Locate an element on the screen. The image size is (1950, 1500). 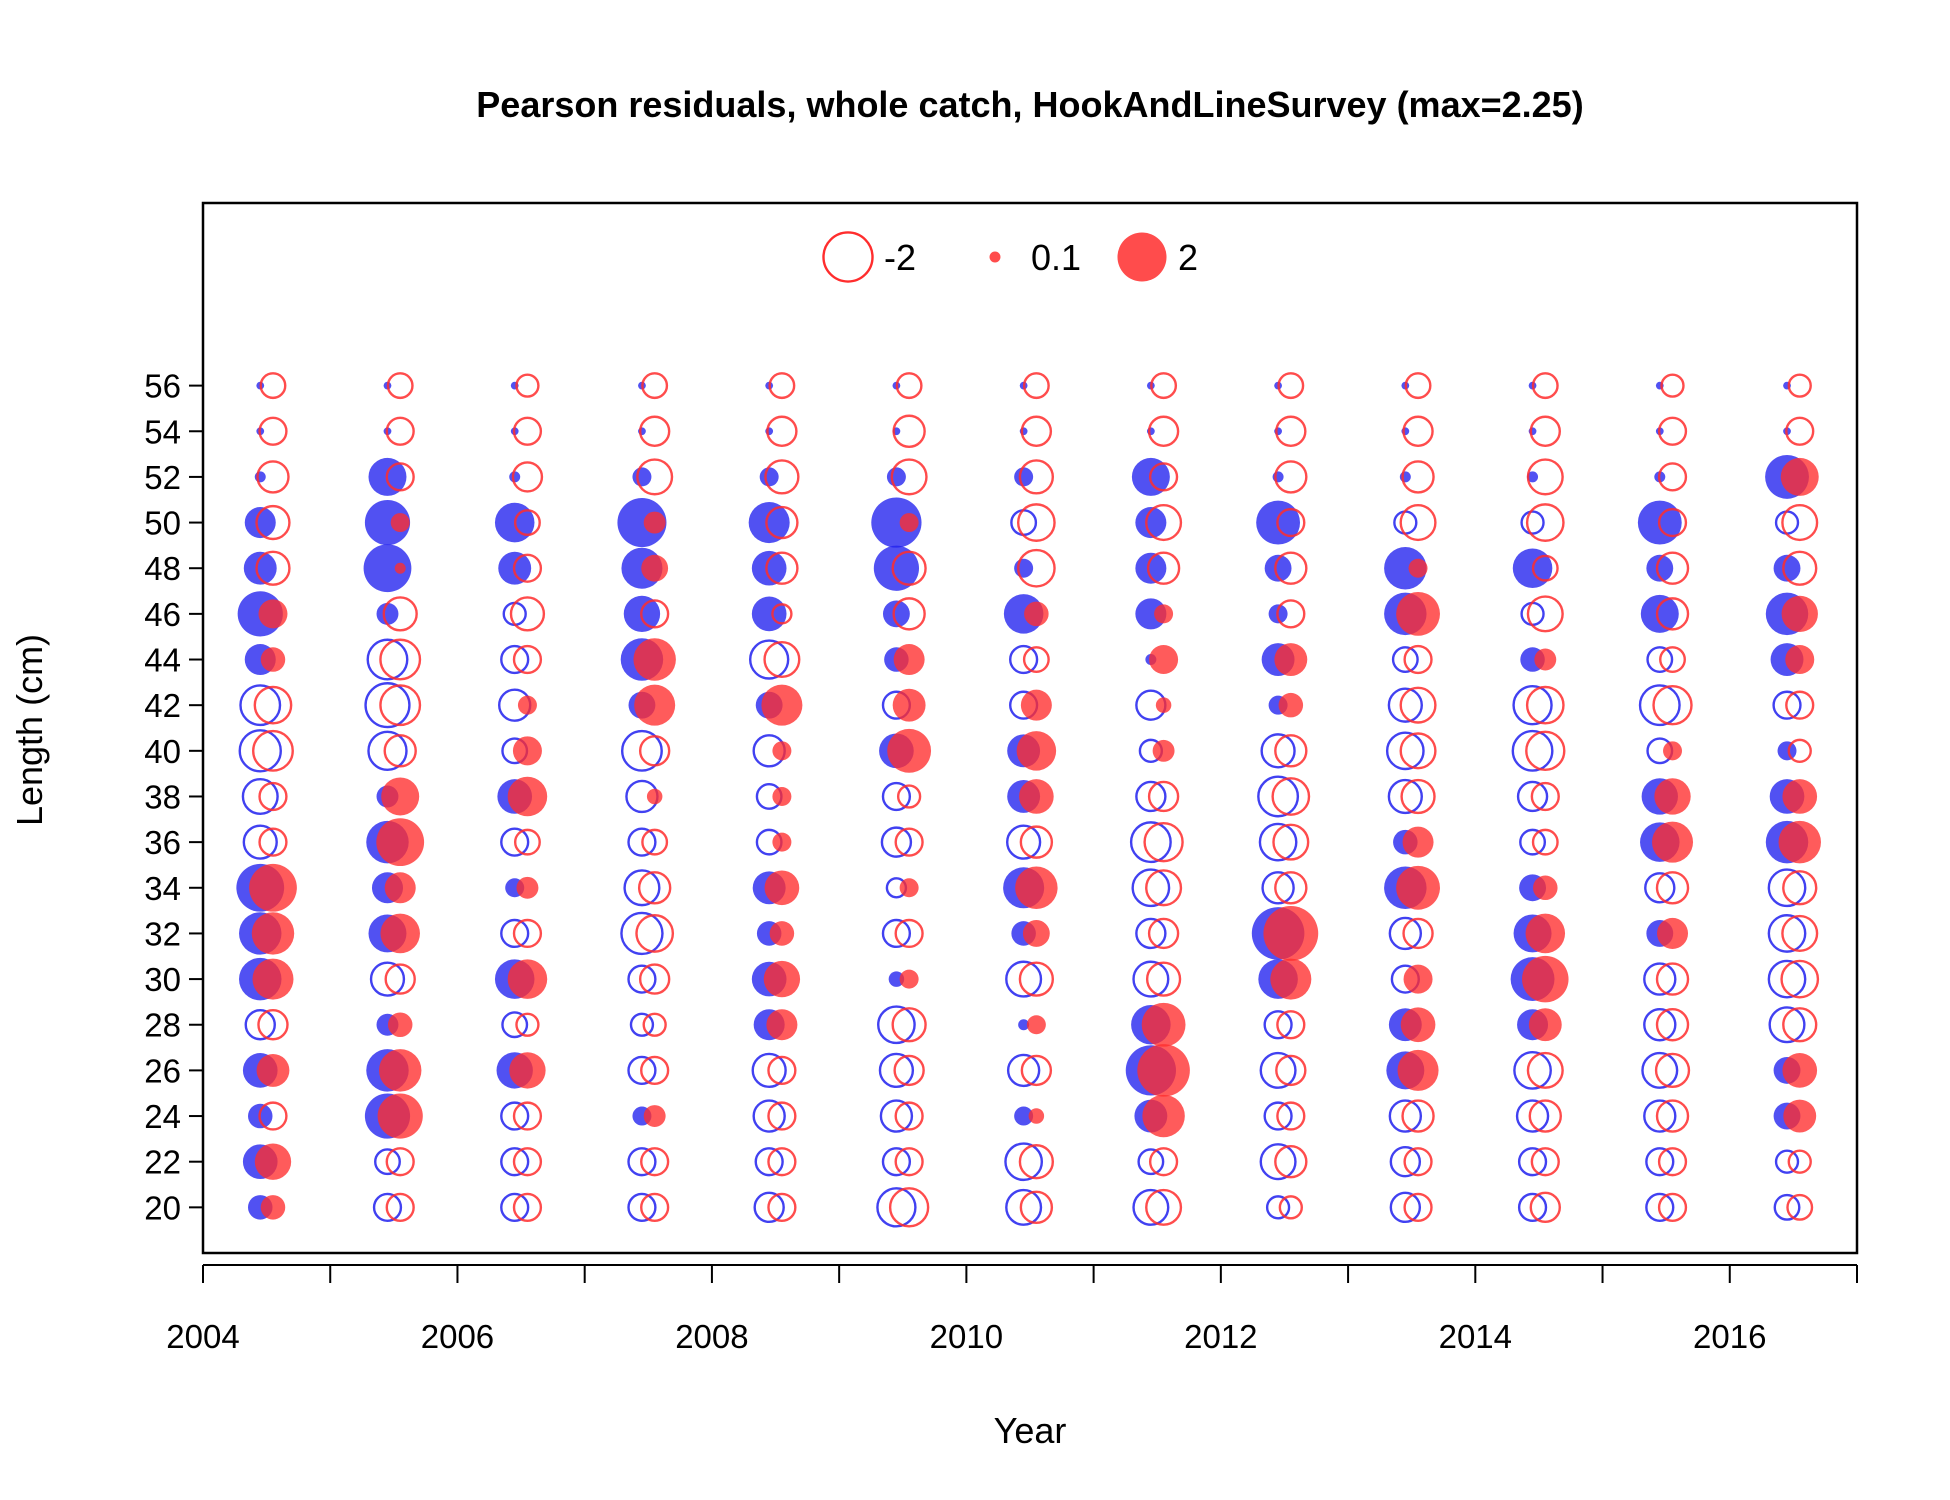
y-tick-label: 48 is located at coordinates (162, 568).